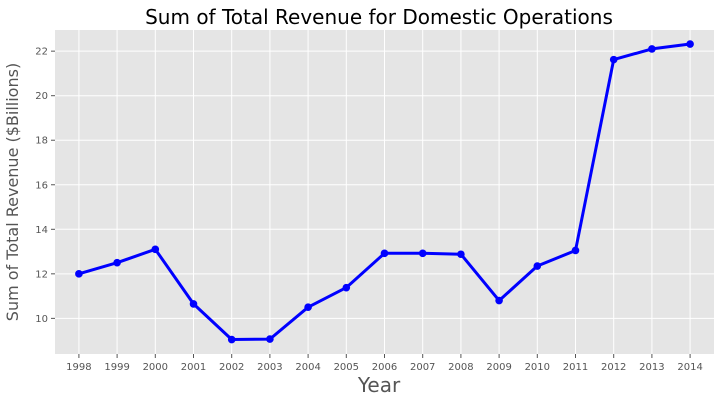 The image size is (728, 403). What do you see at coordinates (193, 367) in the screenshot?
I see `x-tick-label: 2001` at bounding box center [193, 367].